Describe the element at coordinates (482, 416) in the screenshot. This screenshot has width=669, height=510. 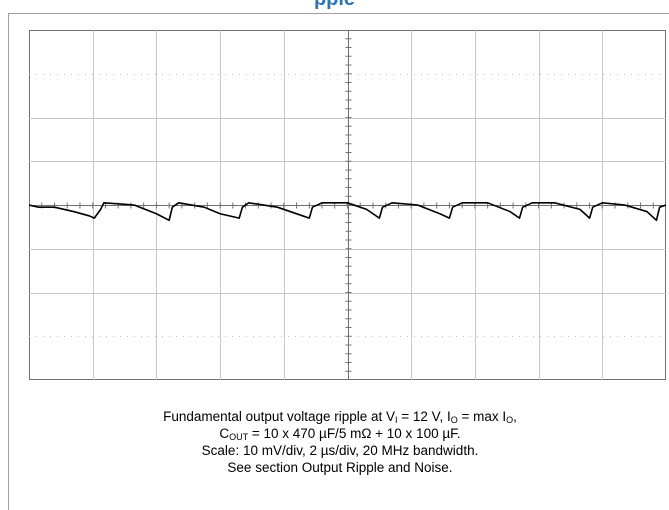
I see `caption-text: = max I` at that location.